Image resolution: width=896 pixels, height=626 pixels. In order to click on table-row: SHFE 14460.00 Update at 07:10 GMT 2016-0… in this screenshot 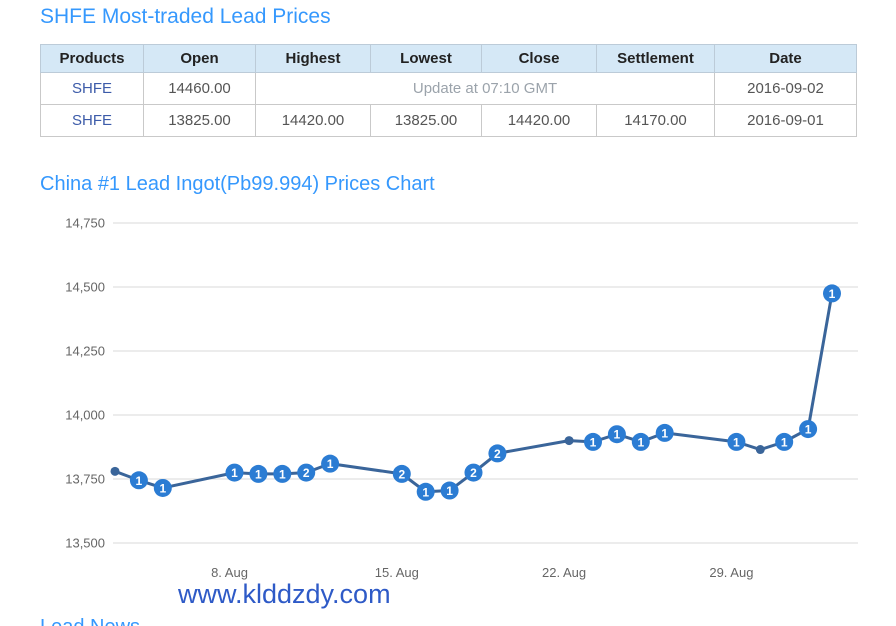, I will do `click(448, 88)`.